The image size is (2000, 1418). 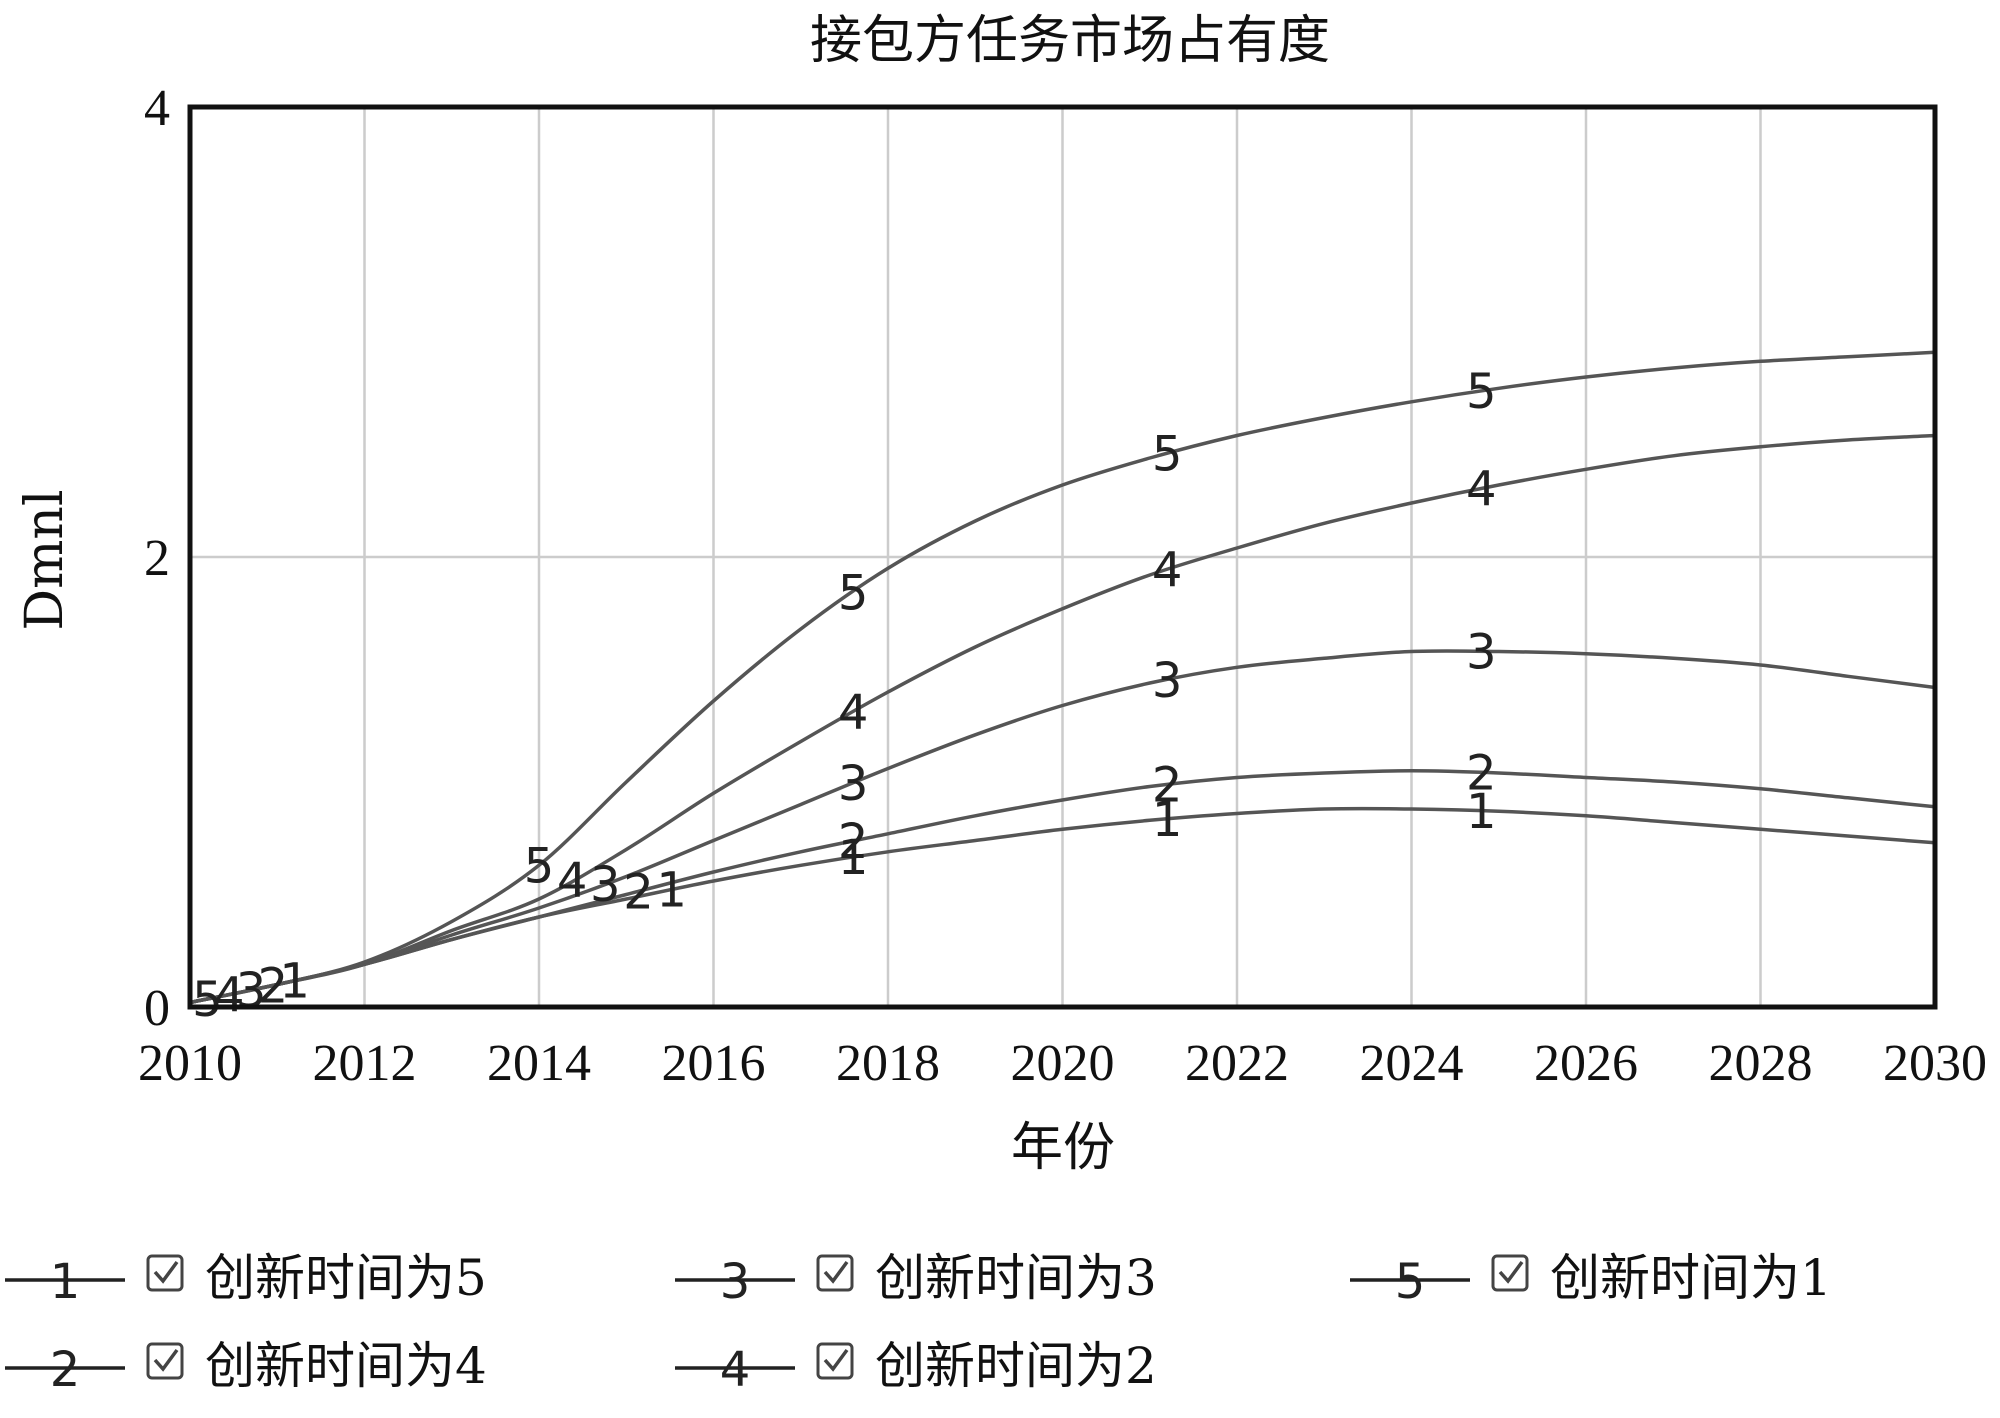 What do you see at coordinates (735, 1370) in the screenshot?
I see `legend-marker: 4` at bounding box center [735, 1370].